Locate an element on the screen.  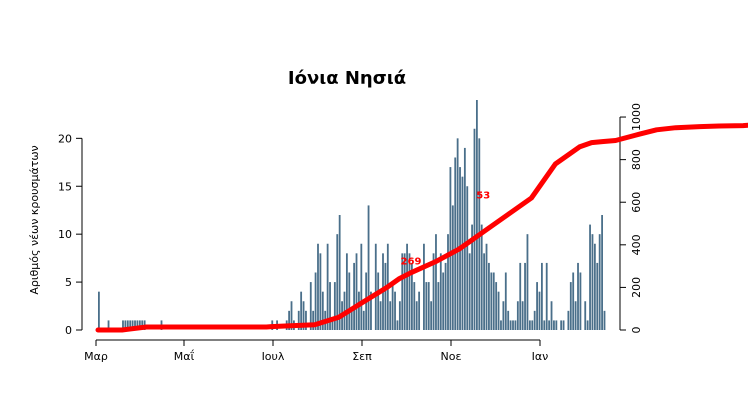
y-axis-label: Αριθμός νέων κρουσμάτων is located at coordinates (34, 219).